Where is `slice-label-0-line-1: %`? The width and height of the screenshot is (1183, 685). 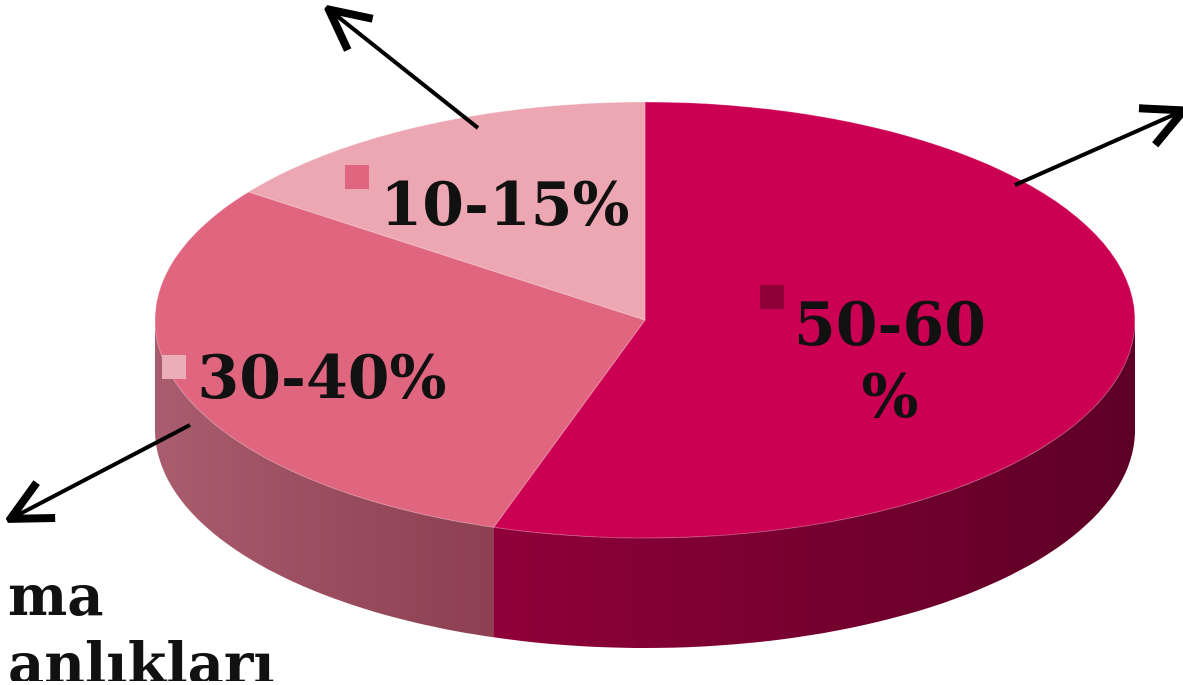
slice-label-0-line-1: % is located at coordinates (889, 397).